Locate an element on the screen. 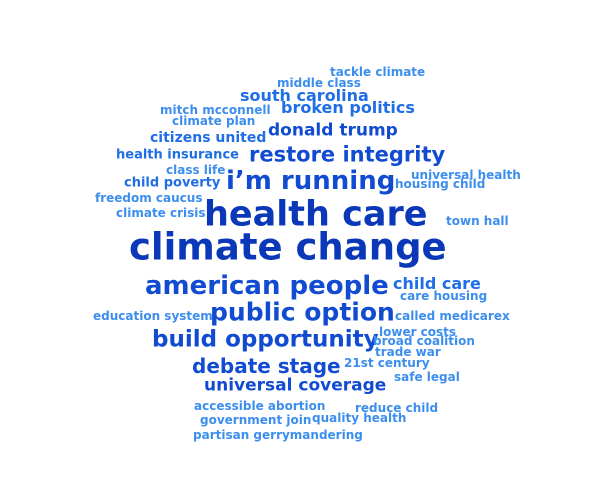 This screenshot has width=600, height=500. word-citizens-united: citizens united is located at coordinates (208, 138).